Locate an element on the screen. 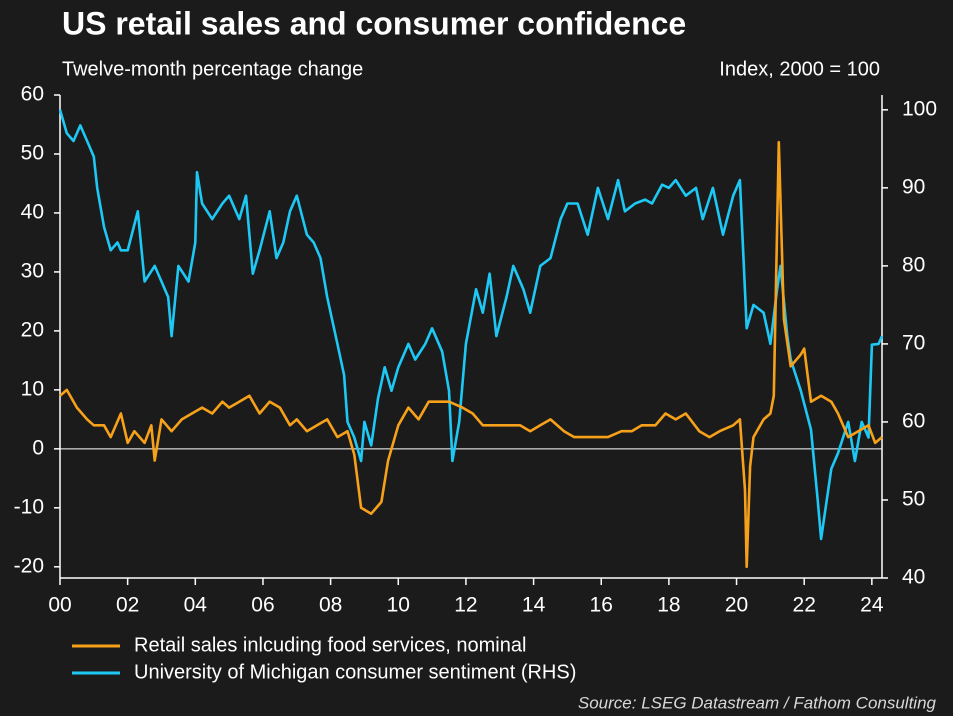  y-tick-label: 10 is located at coordinates (32, 388).